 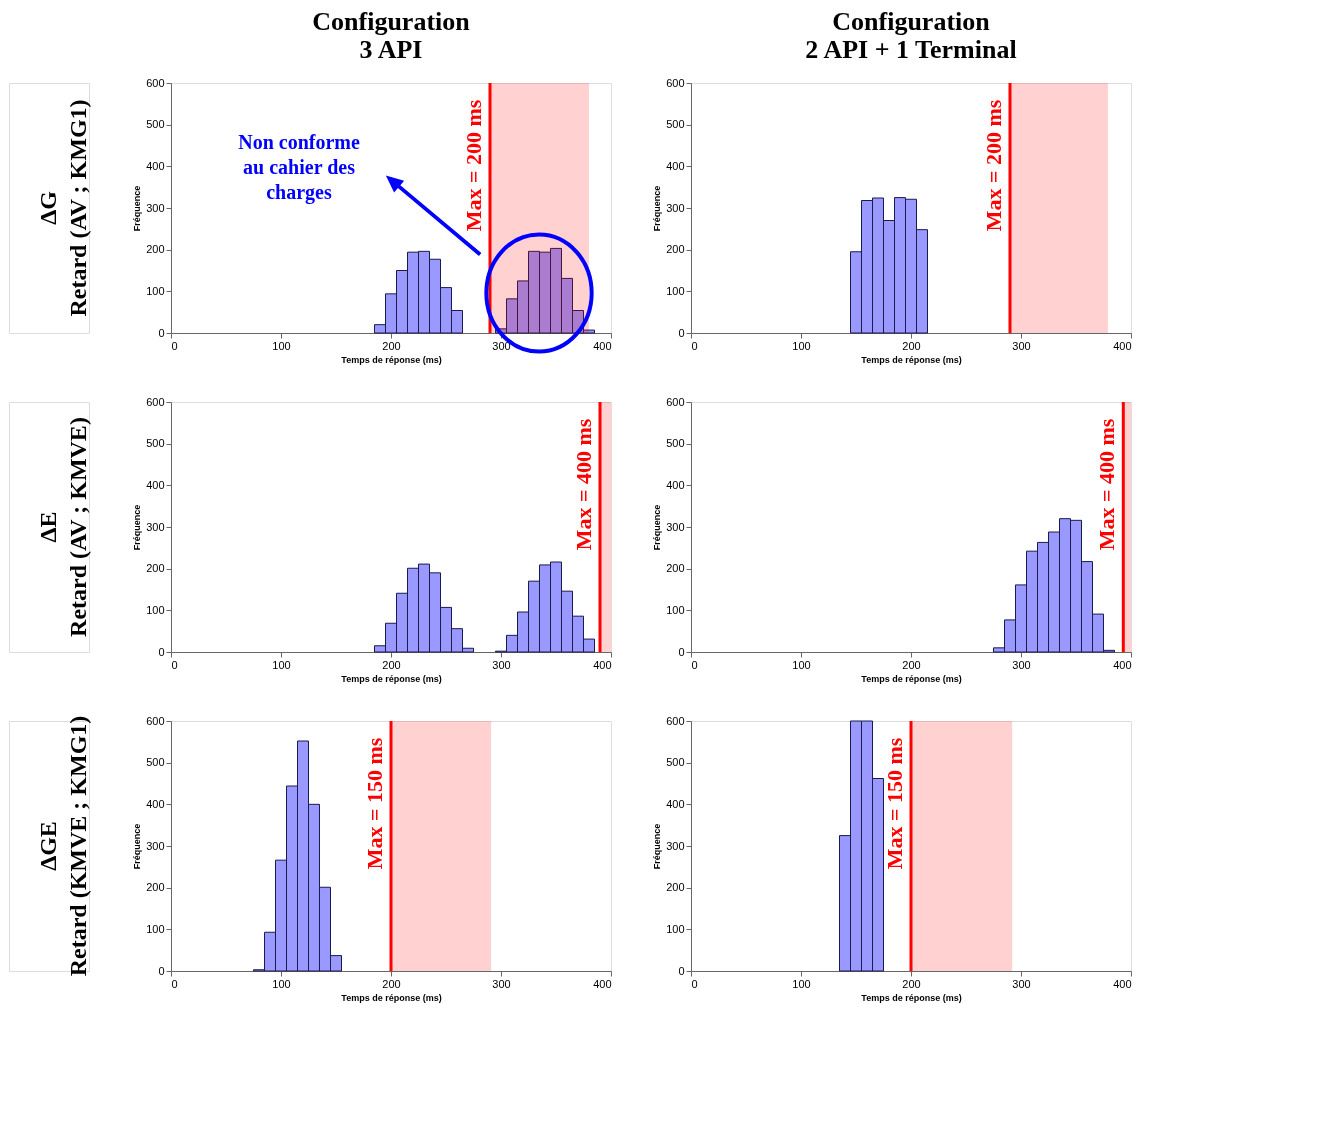 What do you see at coordinates (63, 208) in the screenshot?
I see `text: ΔG Retard (AV ; KMG1)` at bounding box center [63, 208].